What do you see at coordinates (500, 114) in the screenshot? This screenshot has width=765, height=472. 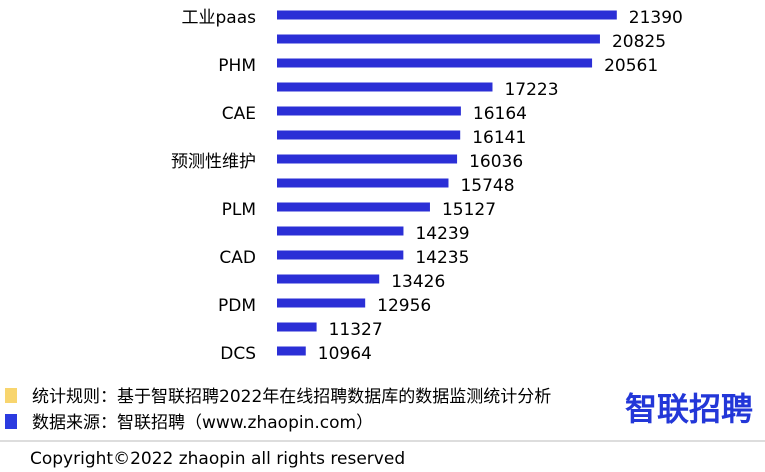 I see `value-label: 16164` at bounding box center [500, 114].